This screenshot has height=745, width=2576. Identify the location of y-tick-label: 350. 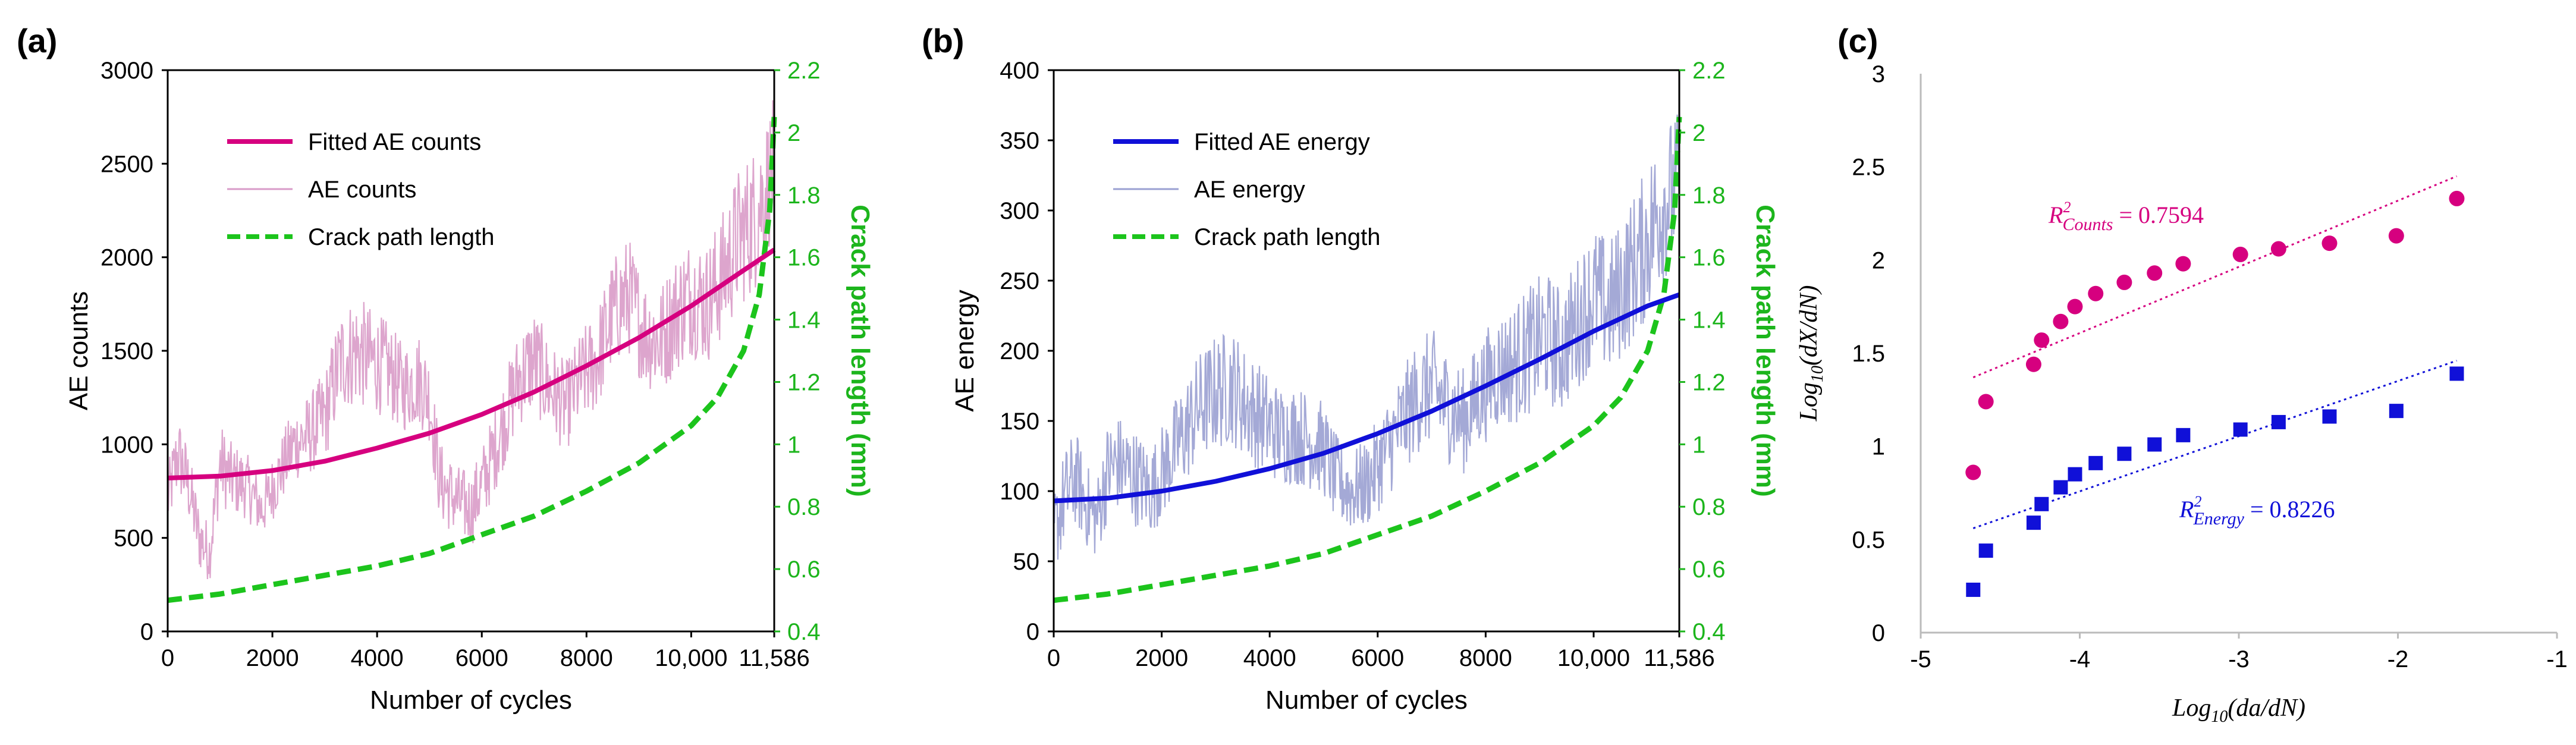
(1019, 141).